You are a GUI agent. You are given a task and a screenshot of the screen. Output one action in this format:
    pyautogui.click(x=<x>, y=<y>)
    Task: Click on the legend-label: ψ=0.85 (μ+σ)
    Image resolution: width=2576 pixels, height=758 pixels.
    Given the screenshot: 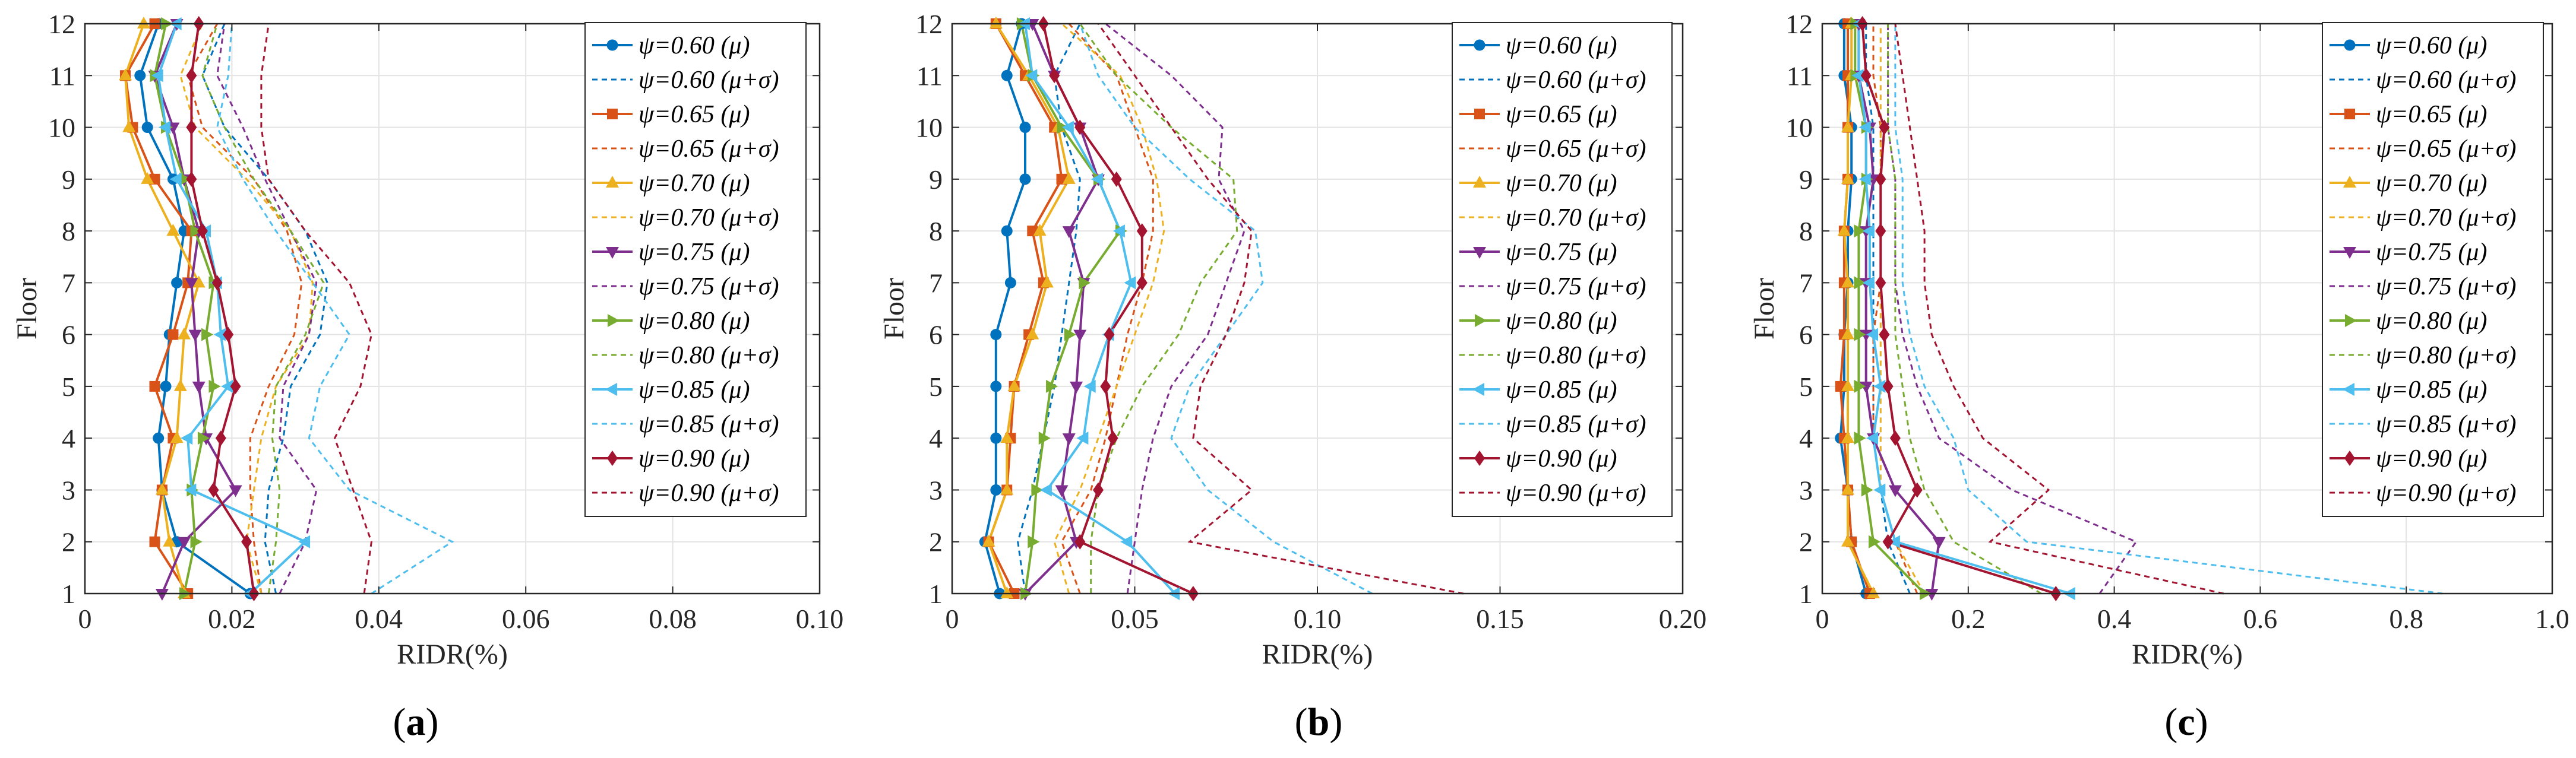 What is the action you would take?
    pyautogui.click(x=1576, y=424)
    